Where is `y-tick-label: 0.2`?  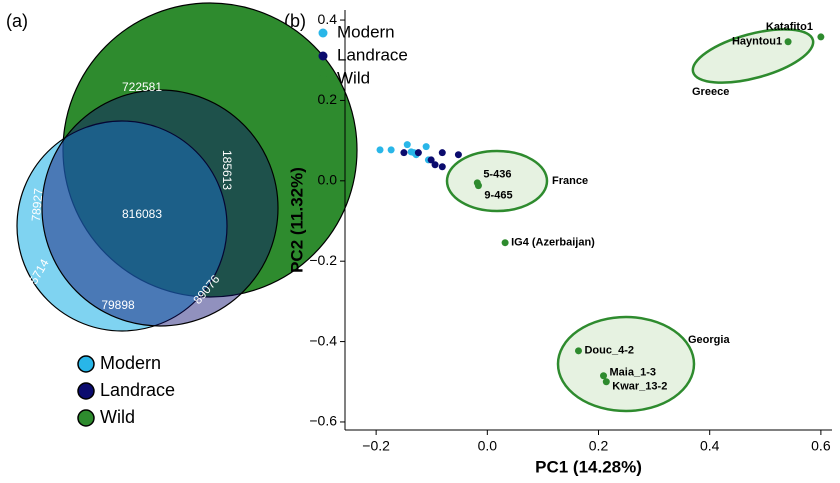 y-tick-label: 0.2 is located at coordinates (328, 99).